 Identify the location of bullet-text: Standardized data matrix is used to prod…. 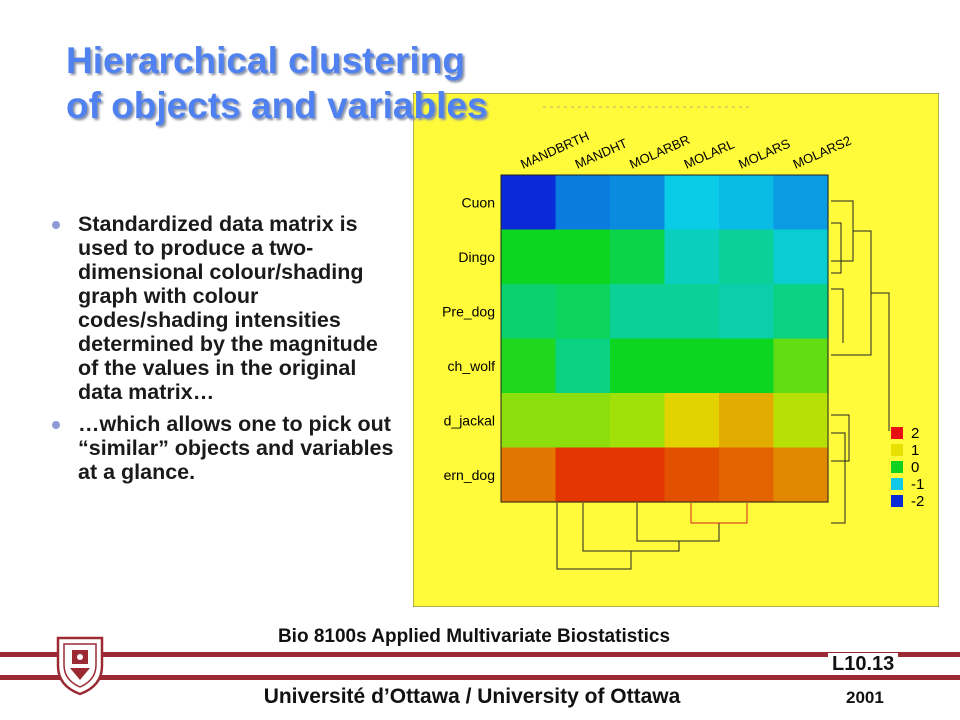
(228, 308).